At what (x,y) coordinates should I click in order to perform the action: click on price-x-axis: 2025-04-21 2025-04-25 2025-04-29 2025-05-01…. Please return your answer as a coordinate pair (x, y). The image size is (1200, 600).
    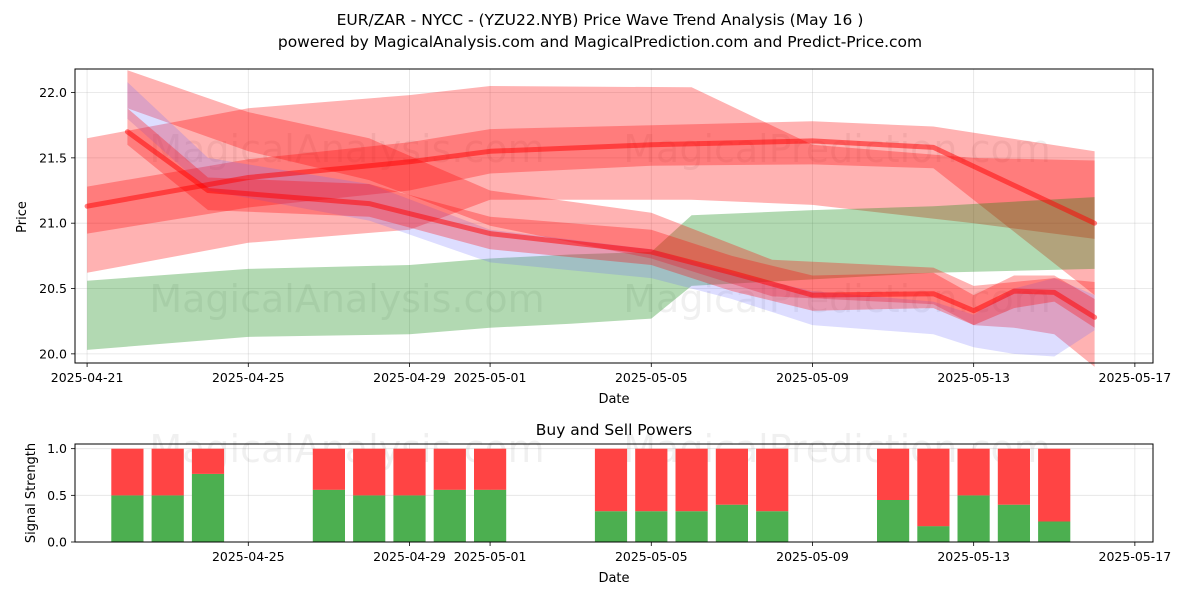
    Looking at the image, I should click on (611, 374).